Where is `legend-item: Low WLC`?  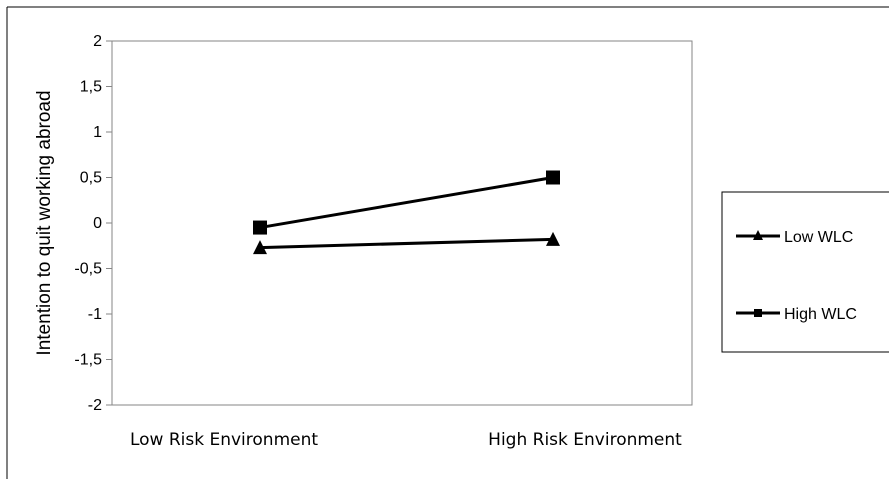
legend-item: Low WLC is located at coordinates (794, 237).